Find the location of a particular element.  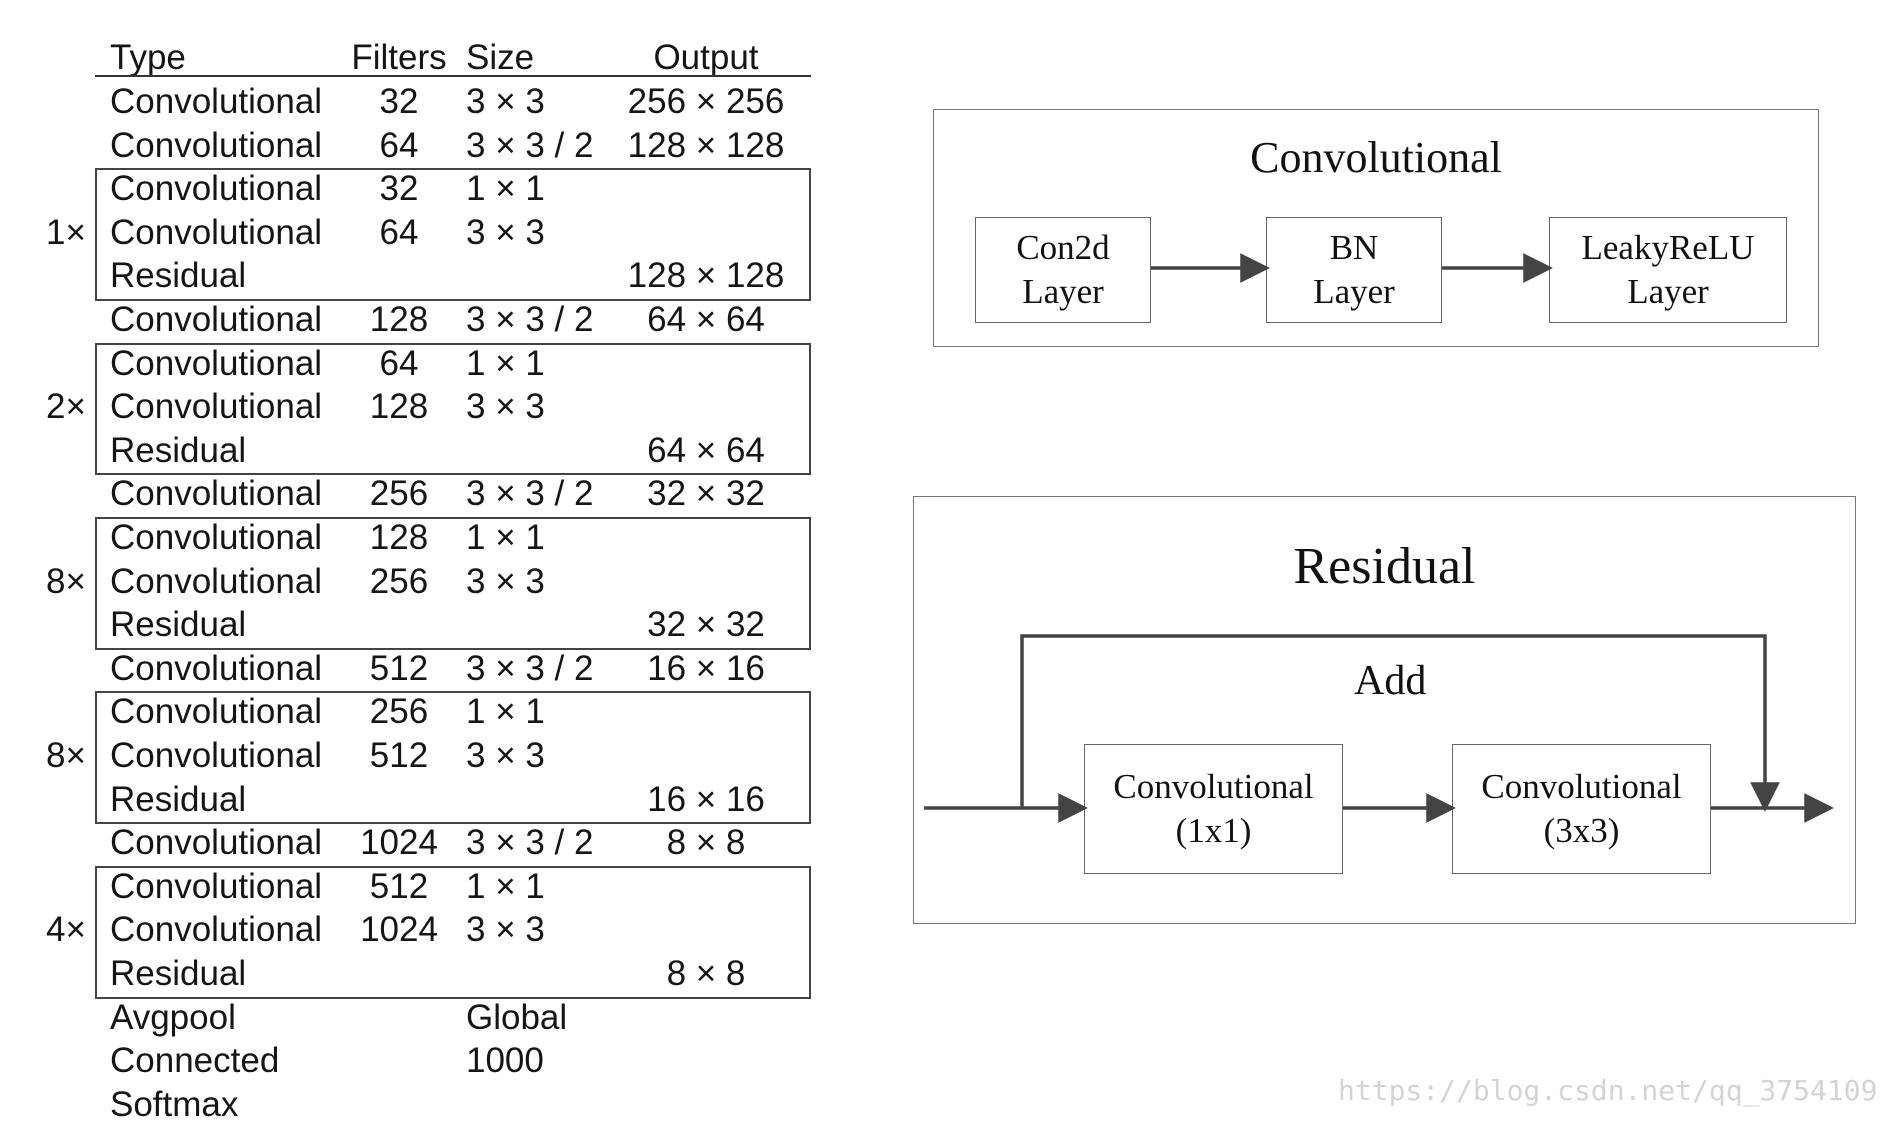

cell-type: Avgpool is located at coordinates (173, 1017).